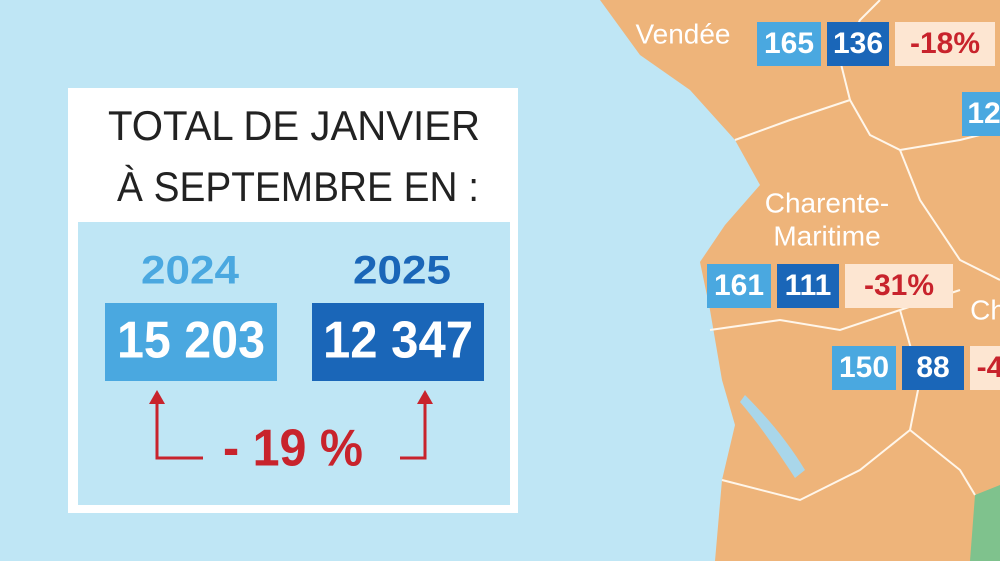 Image resolution: width=1000 pixels, height=561 pixels. What do you see at coordinates (983, 113) in the screenshot?
I see `stat-value: 12` at bounding box center [983, 113].